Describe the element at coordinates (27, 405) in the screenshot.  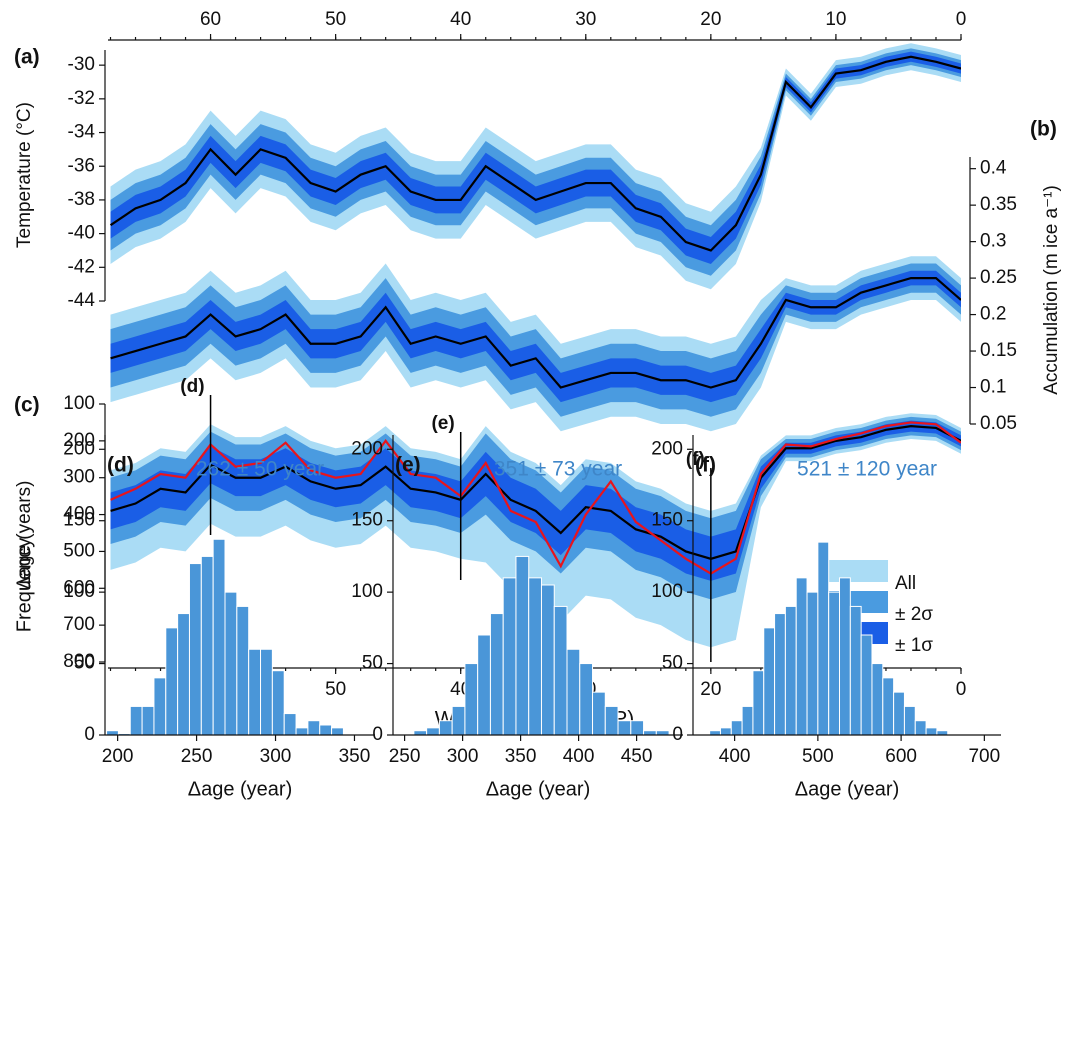
I see `panel-label: (c)` at that location.